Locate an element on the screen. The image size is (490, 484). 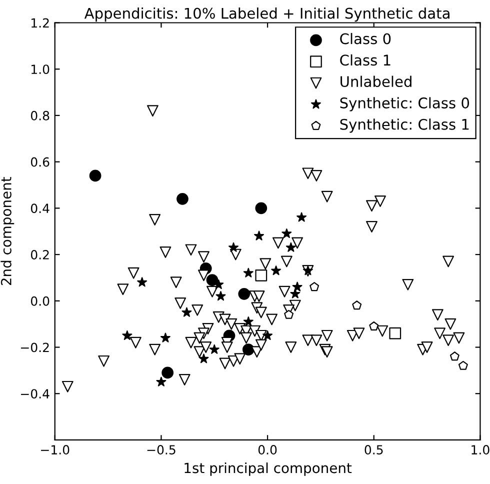
y-tick-label: −0.4 is located at coordinates (35, 394).